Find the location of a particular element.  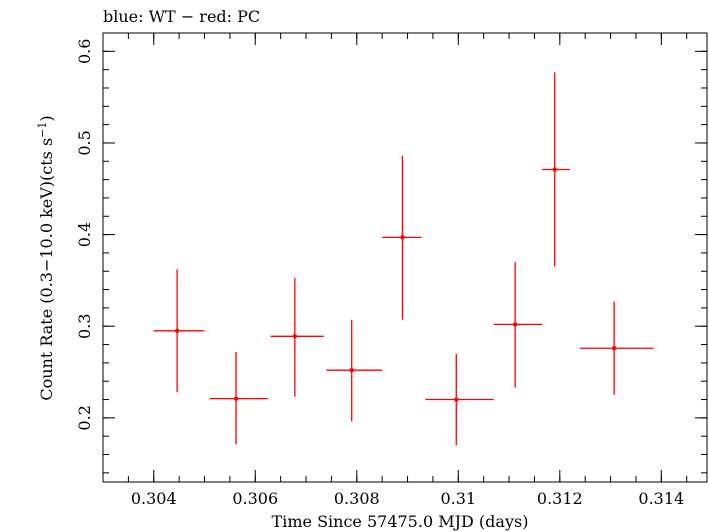

x-tick-labels: 0.304 0.306 0.308 0.31 0.312 0.314 is located at coordinates (407, 498).